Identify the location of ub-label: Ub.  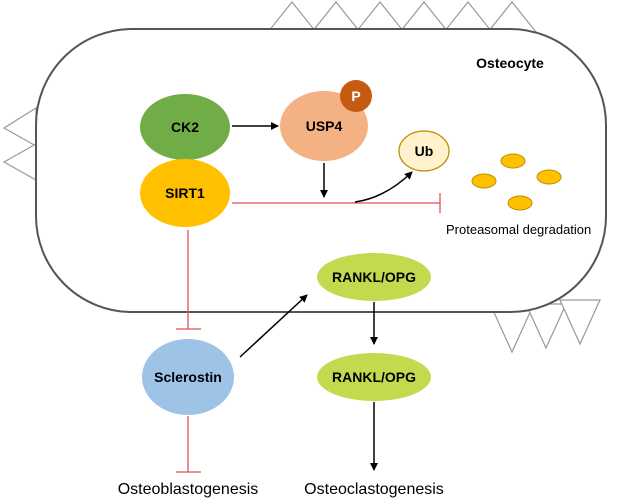
(424, 151).